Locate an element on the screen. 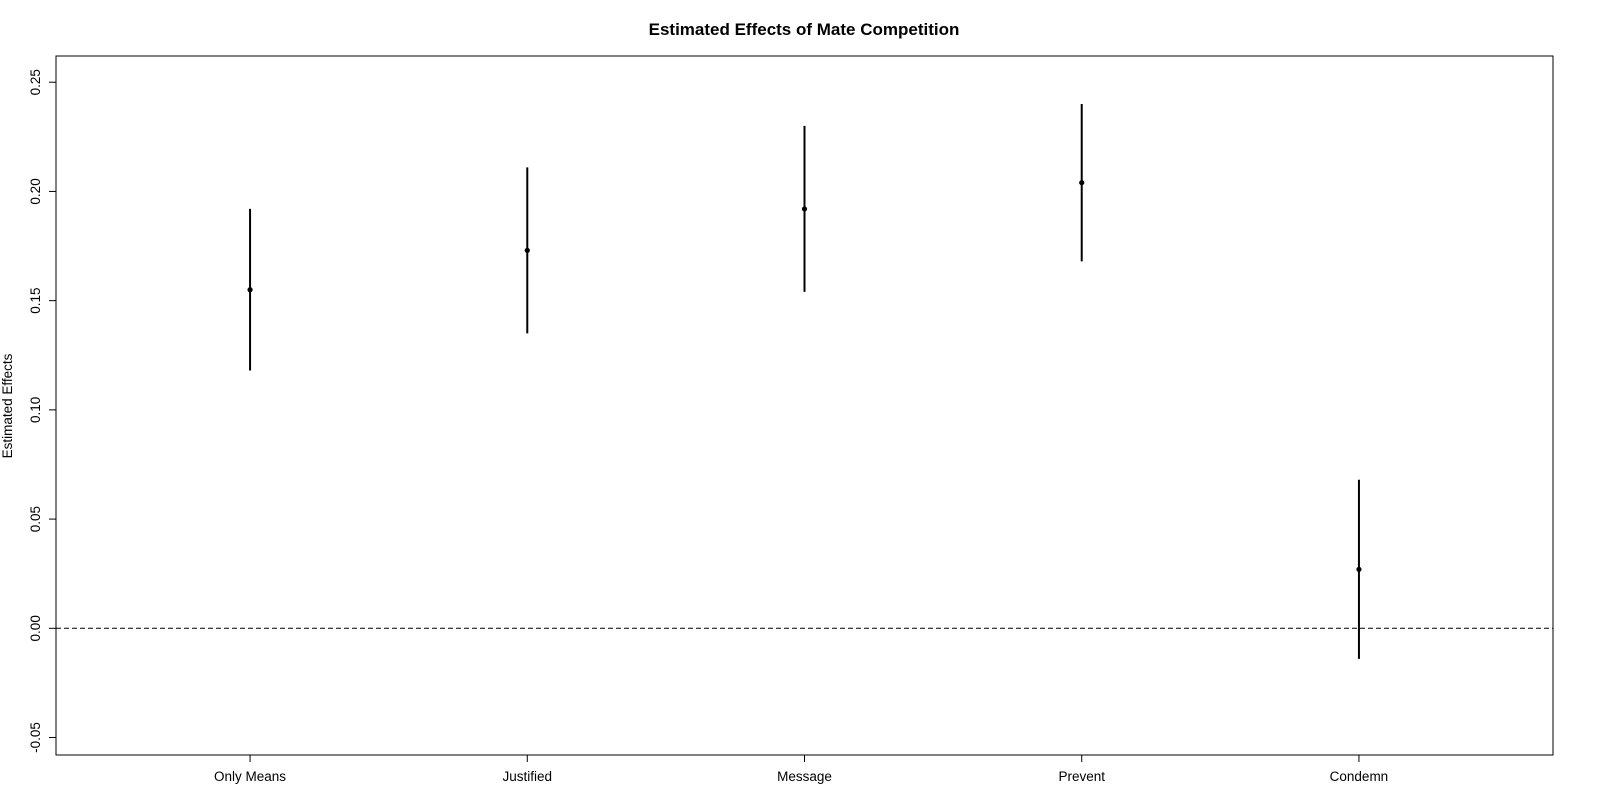  y-tick-label: 0.05 is located at coordinates (35, 519).